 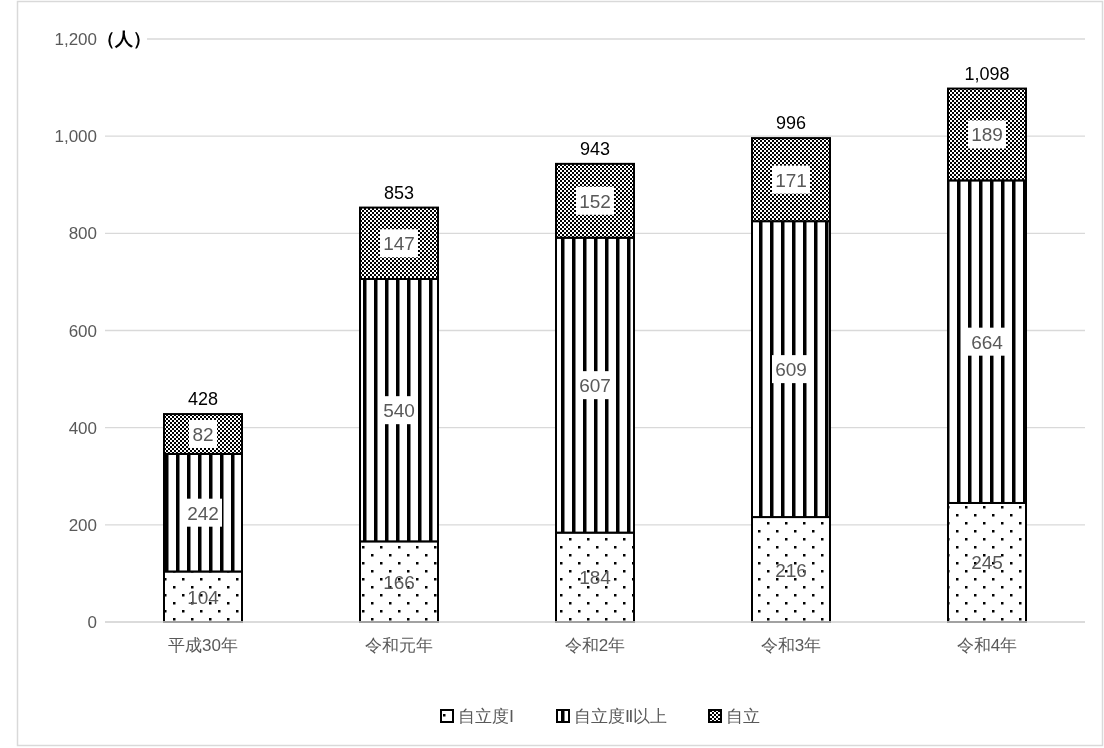 What do you see at coordinates (203, 399) in the screenshot?
I see `total-label: 428` at bounding box center [203, 399].